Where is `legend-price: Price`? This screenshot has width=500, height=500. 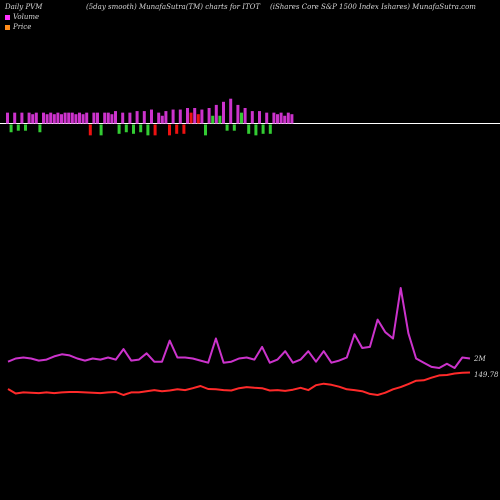 legend-price: Price is located at coordinates (18, 27).